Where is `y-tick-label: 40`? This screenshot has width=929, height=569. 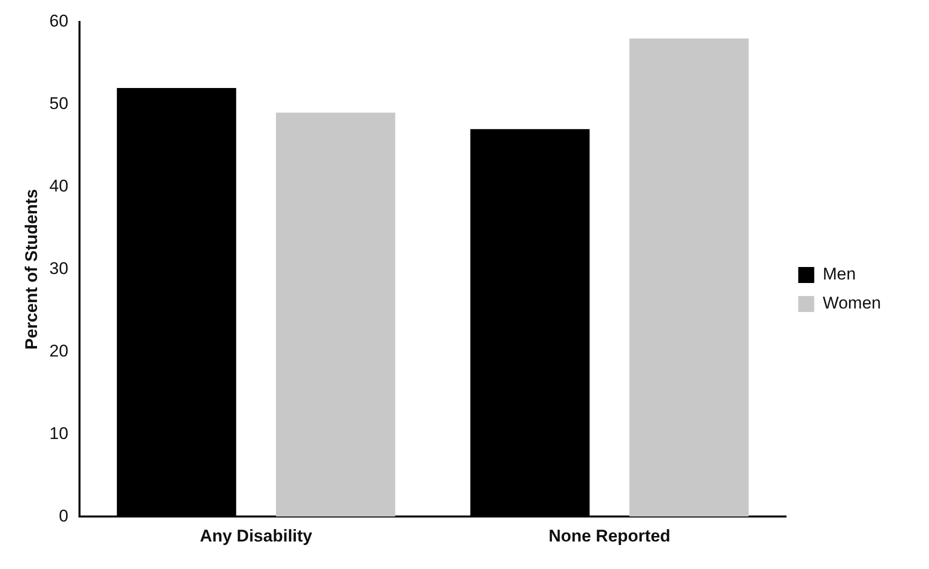
y-tick-label: 40 is located at coordinates (58, 186).